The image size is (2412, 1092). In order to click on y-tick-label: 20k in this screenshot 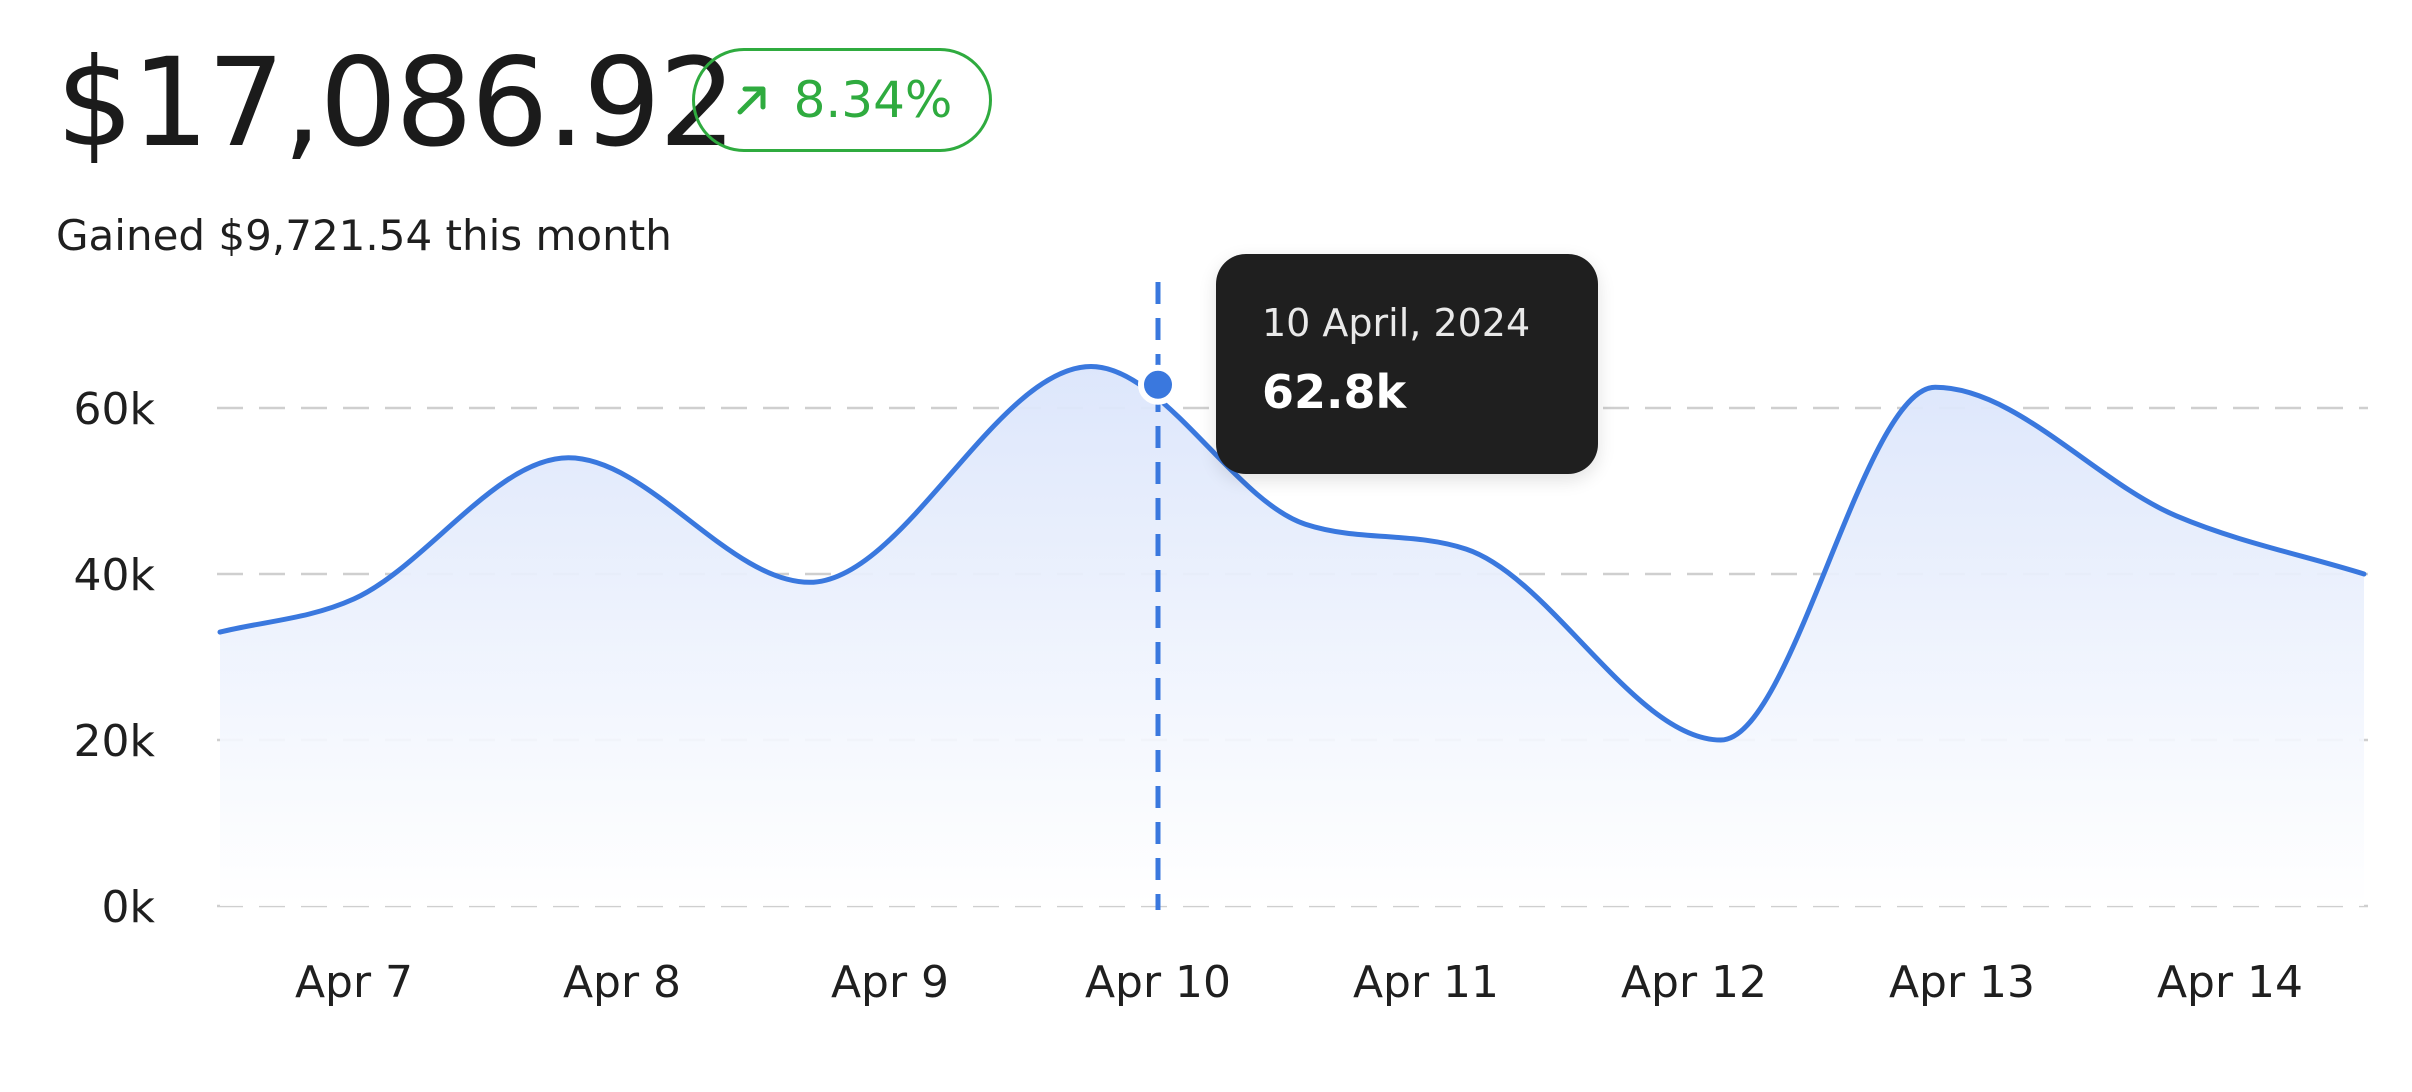, I will do `click(115, 741)`.